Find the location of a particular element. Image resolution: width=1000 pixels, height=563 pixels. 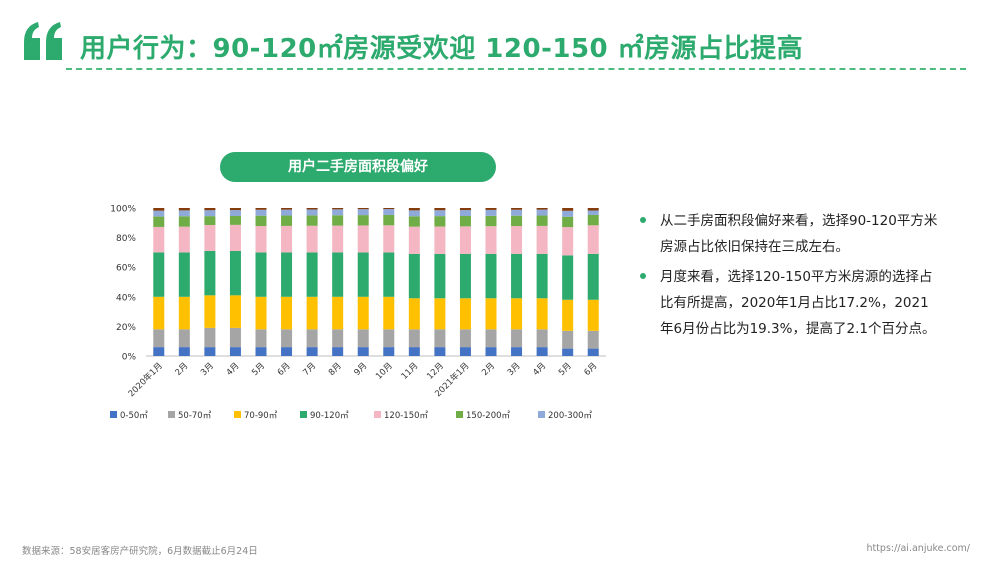

legend-label: 150-200㎡ is located at coordinates (488, 416).